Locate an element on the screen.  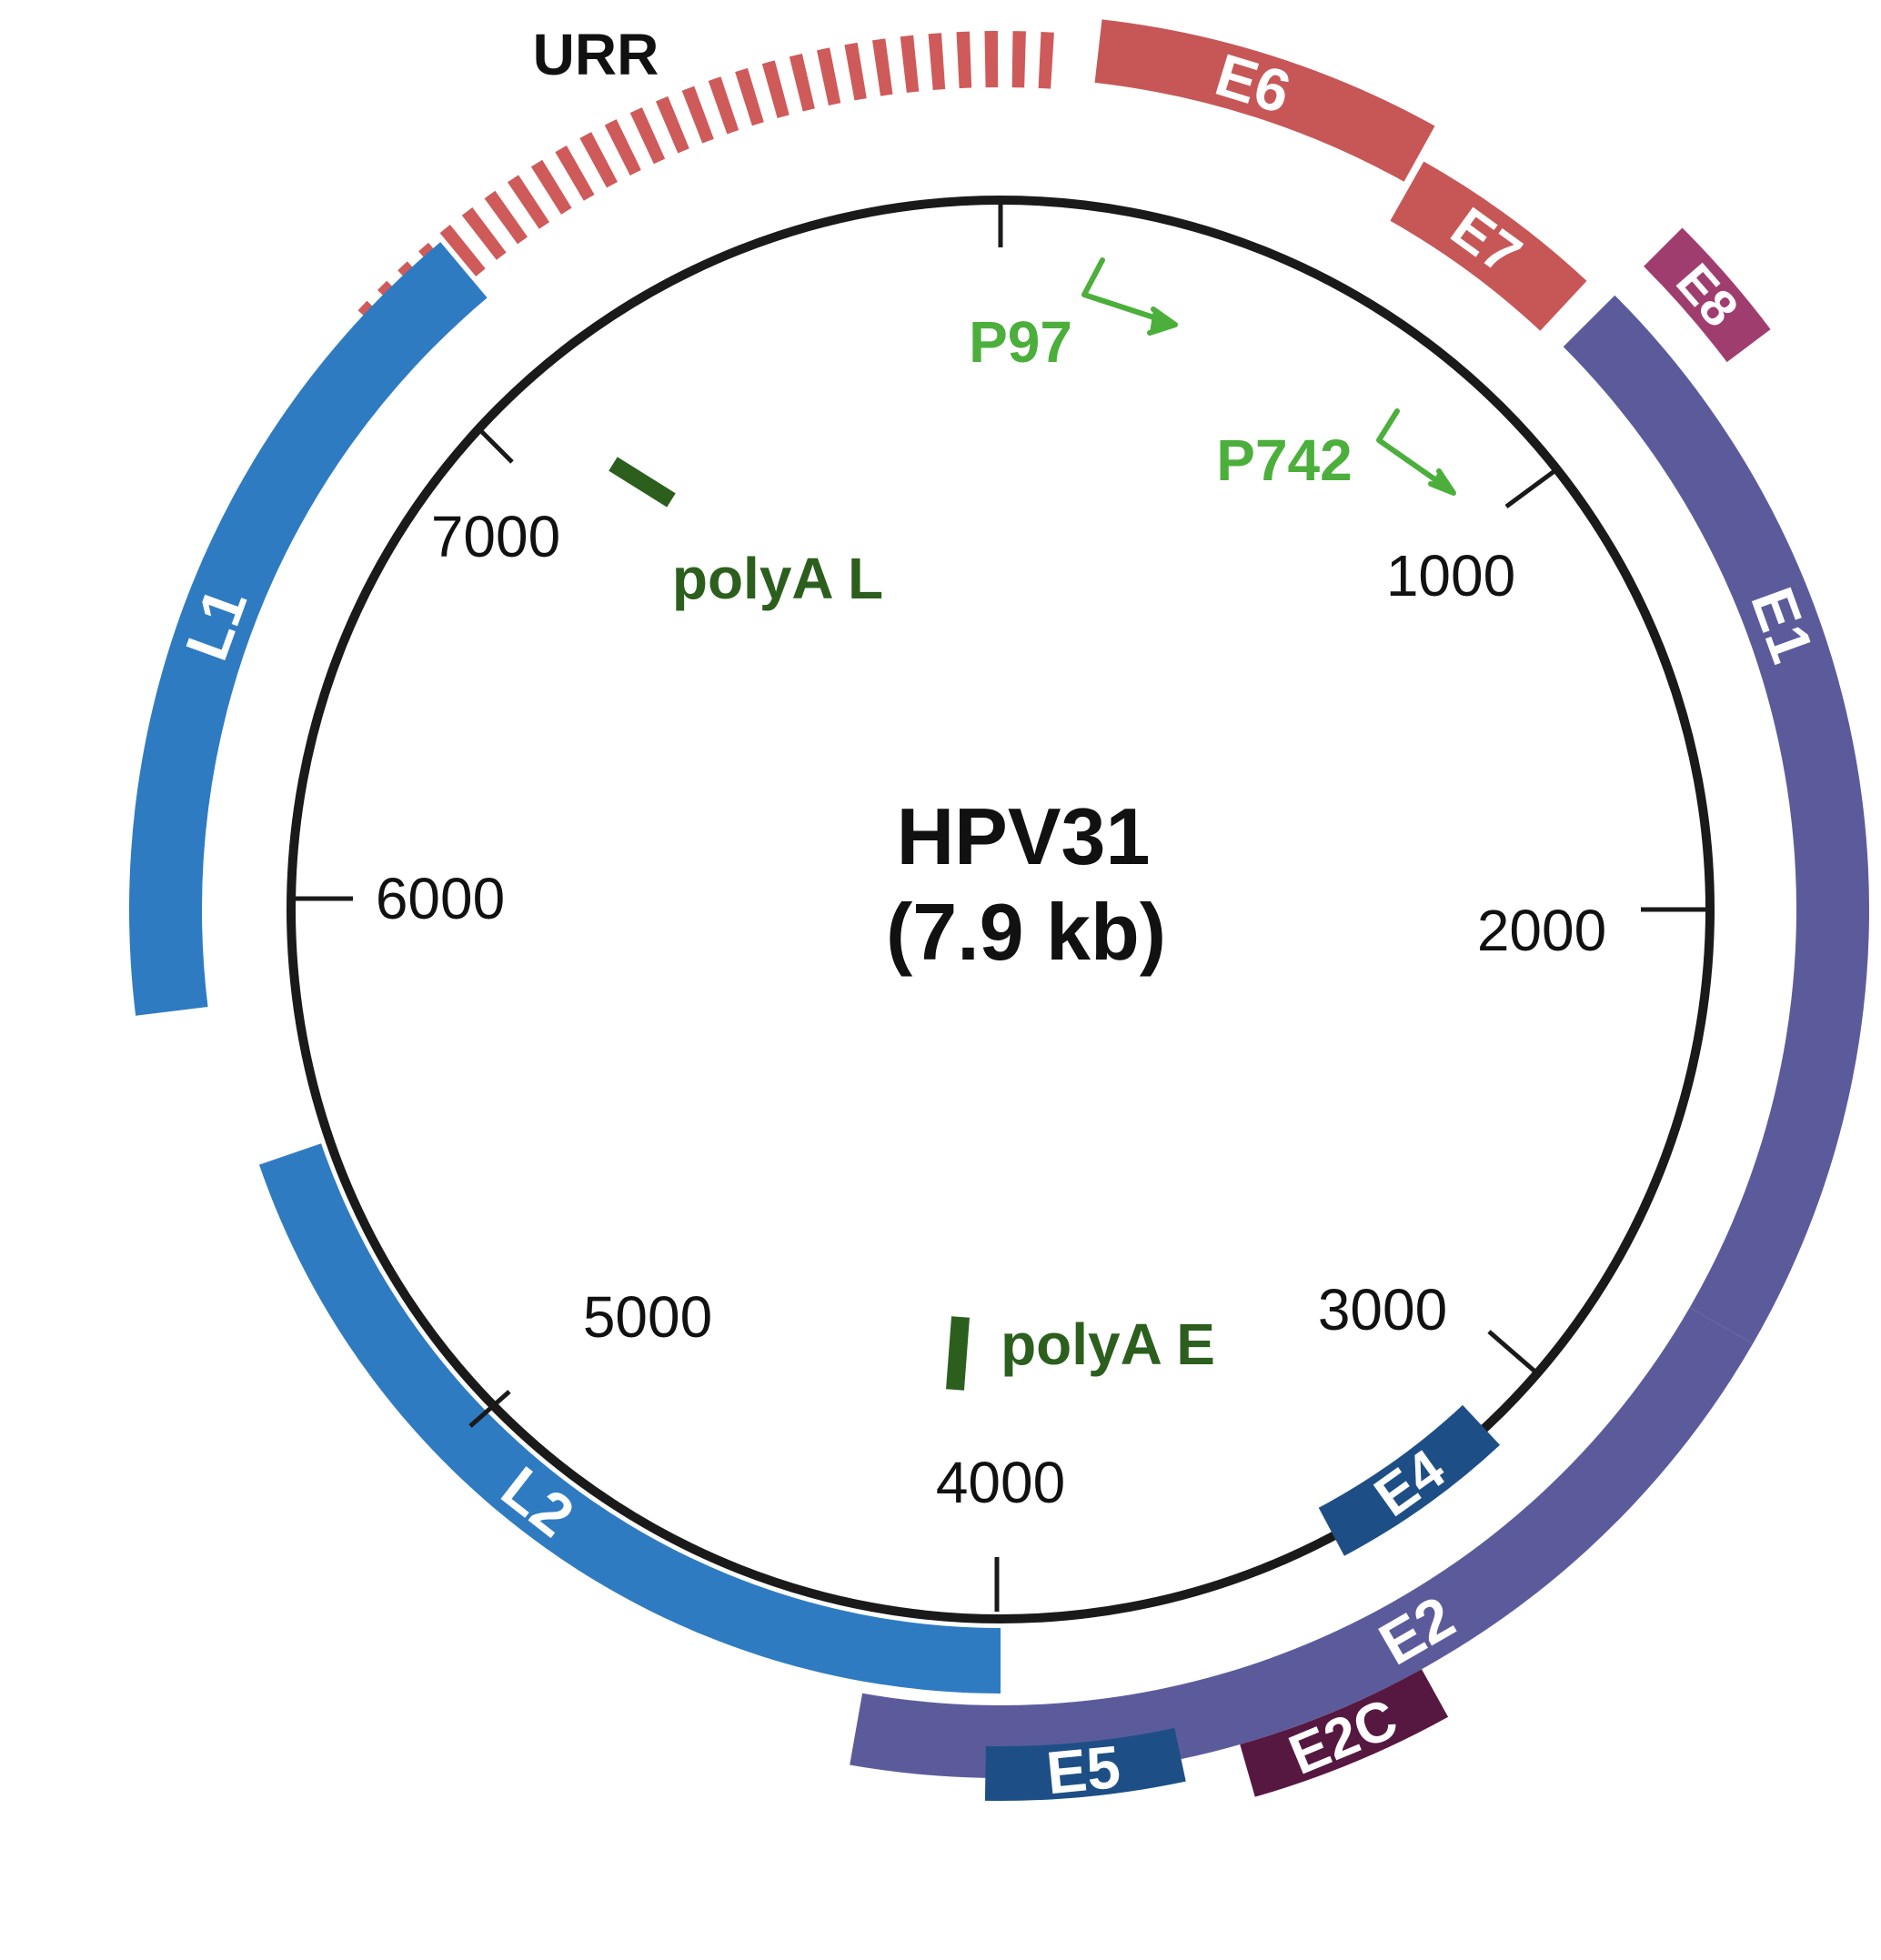
promoter-p97-arrow-icon is located at coordinates (1129, 296).